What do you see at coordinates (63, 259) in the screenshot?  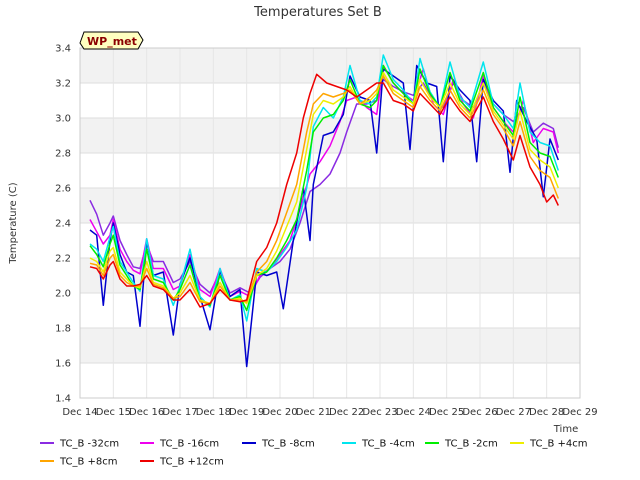 I see `y-tick-label: 2.2` at bounding box center [63, 259].